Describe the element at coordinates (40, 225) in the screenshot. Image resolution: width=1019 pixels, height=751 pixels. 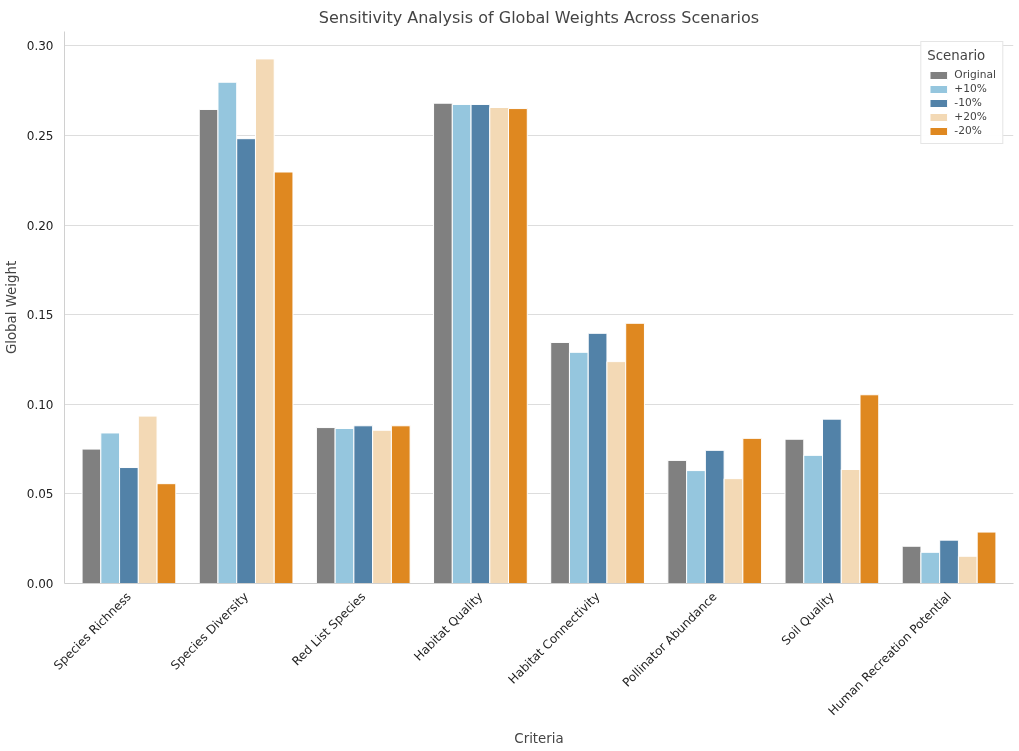
I see `y-tick-label: 0.20` at that location.